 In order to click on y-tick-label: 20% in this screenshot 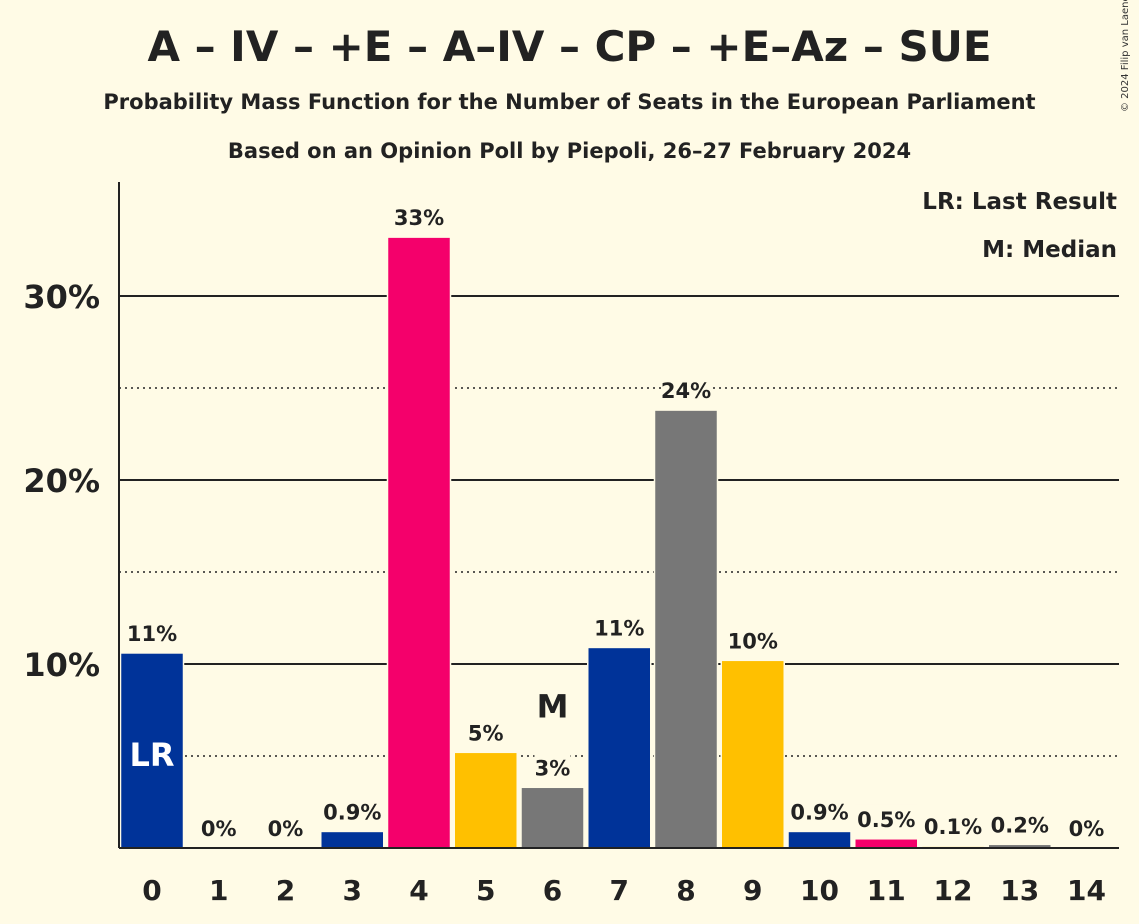, I will do `click(61, 481)`.